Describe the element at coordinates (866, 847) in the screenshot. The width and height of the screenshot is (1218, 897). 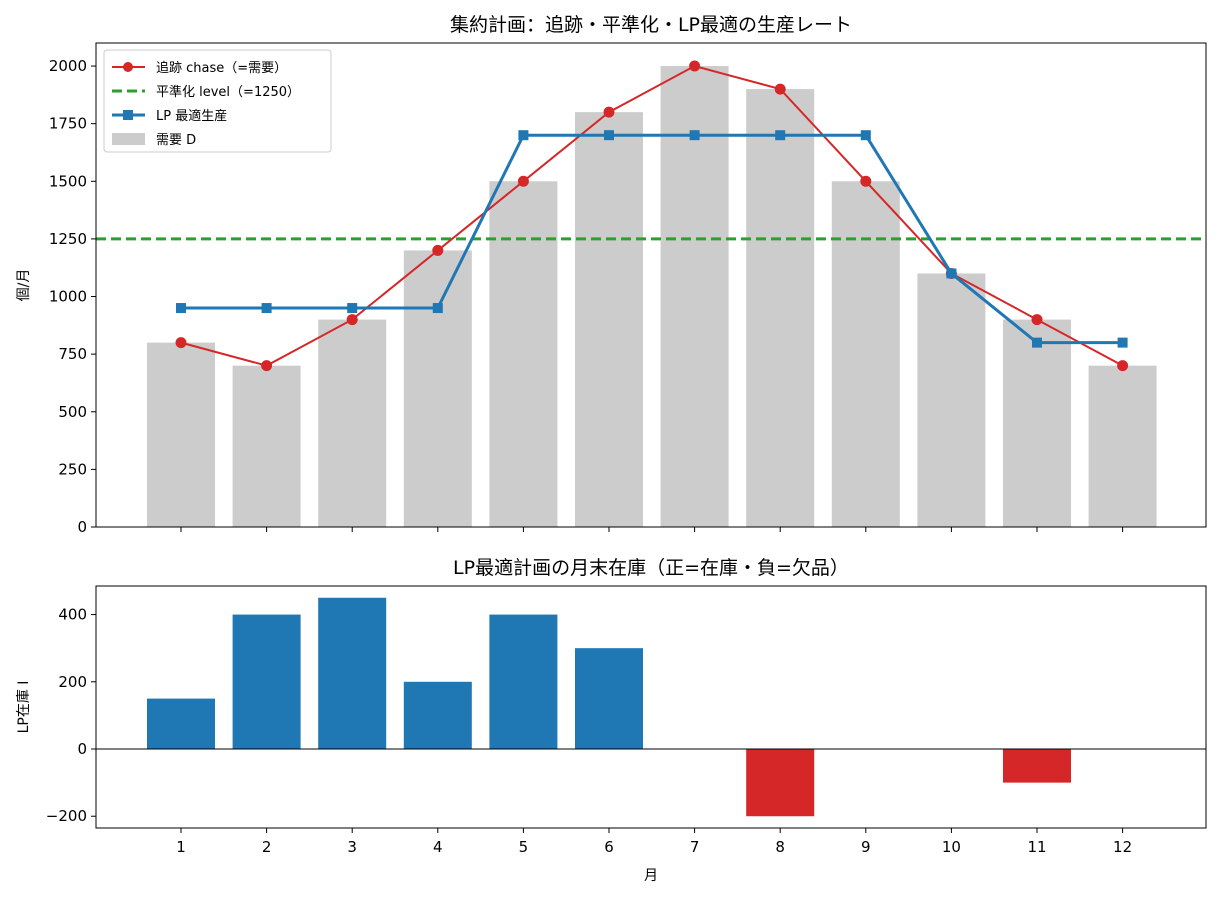
I see `bottom-x-tick-label: 9` at that location.